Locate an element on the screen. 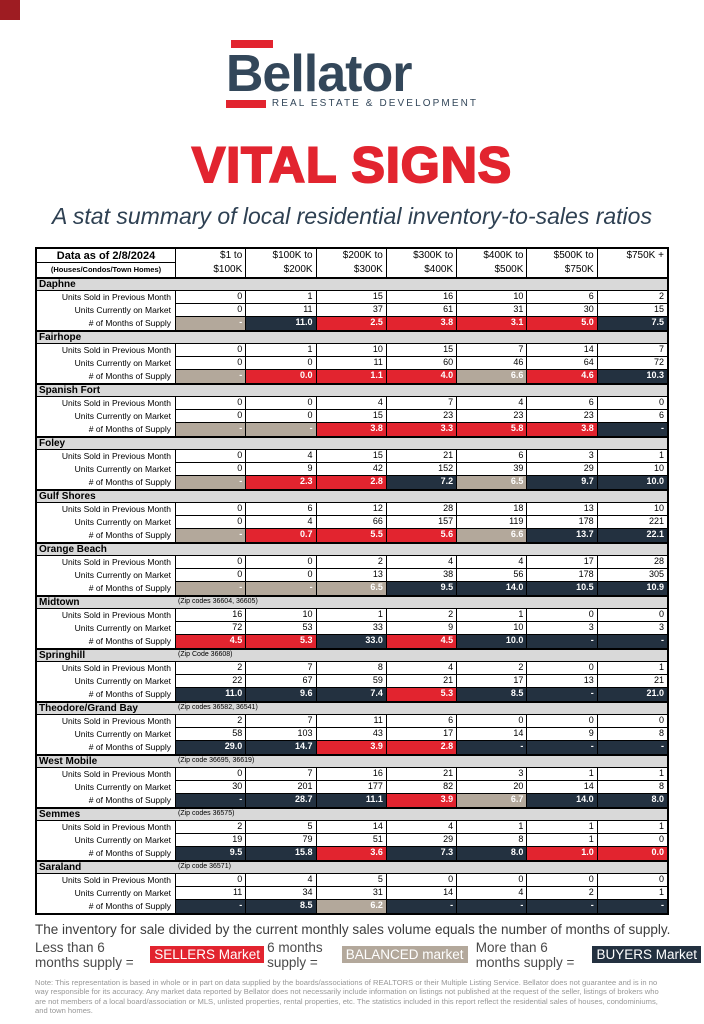 This screenshot has width=704, height=1024. value-cell: 38 is located at coordinates (421, 575).